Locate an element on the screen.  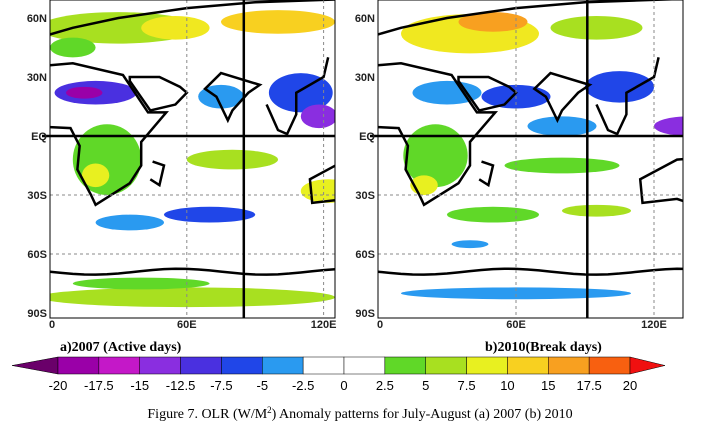
caption-superscript: 2 is located at coordinates (269, 410).